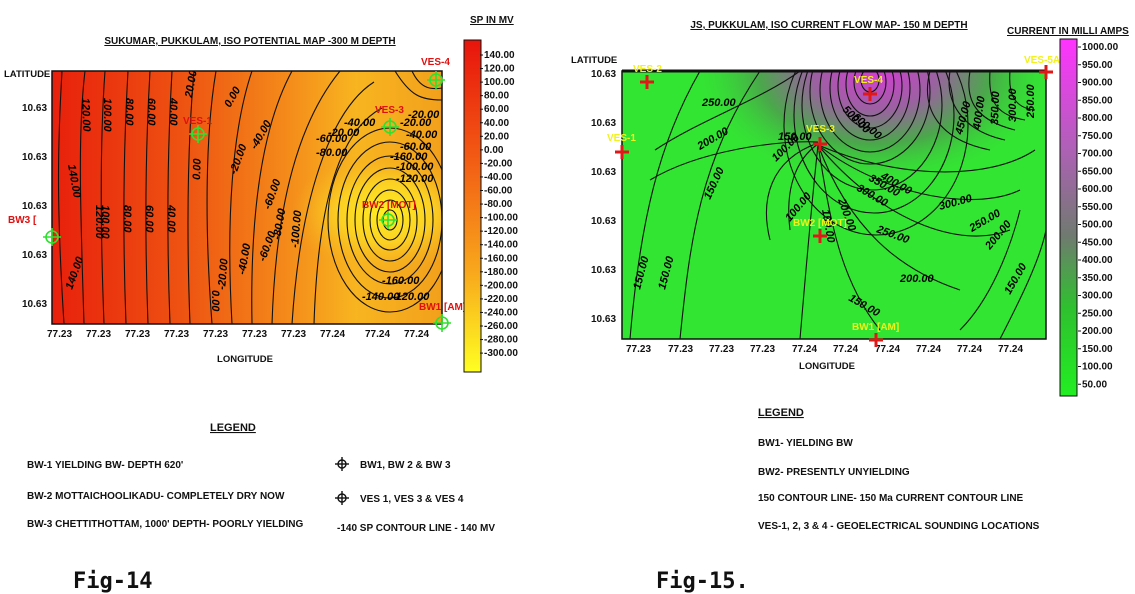 This screenshot has height=594, width=1135. What do you see at coordinates (52, 237) in the screenshot?
I see `point-marker-bw3` at bounding box center [52, 237].